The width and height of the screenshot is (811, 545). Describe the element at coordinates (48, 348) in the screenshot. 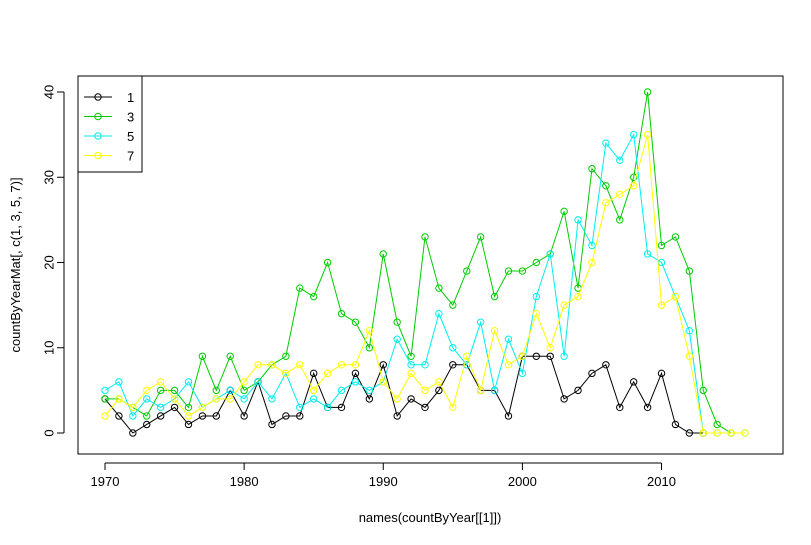

I see `y-tick-label: 10` at that location.